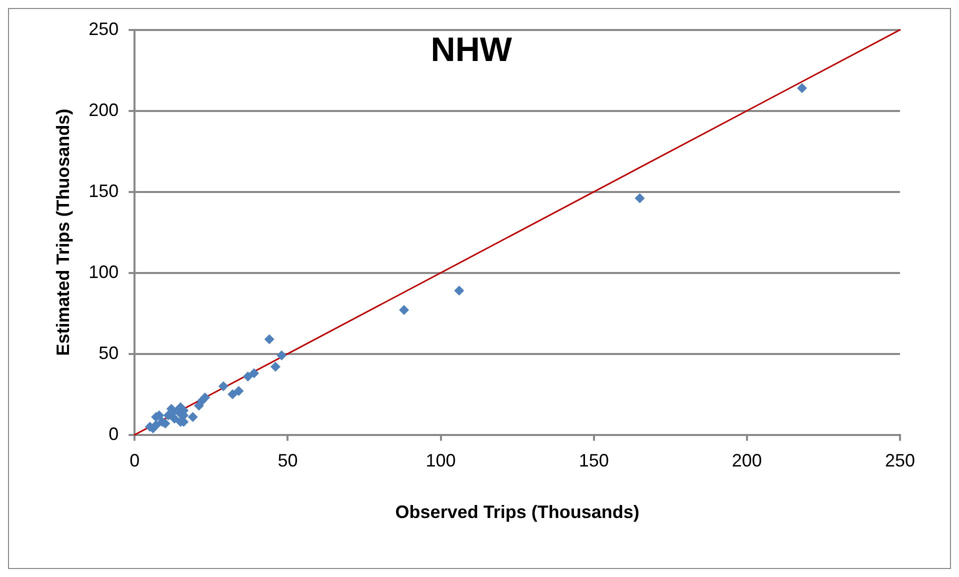  What do you see at coordinates (593, 460) in the screenshot?
I see `x-tick-label: 150` at bounding box center [593, 460].